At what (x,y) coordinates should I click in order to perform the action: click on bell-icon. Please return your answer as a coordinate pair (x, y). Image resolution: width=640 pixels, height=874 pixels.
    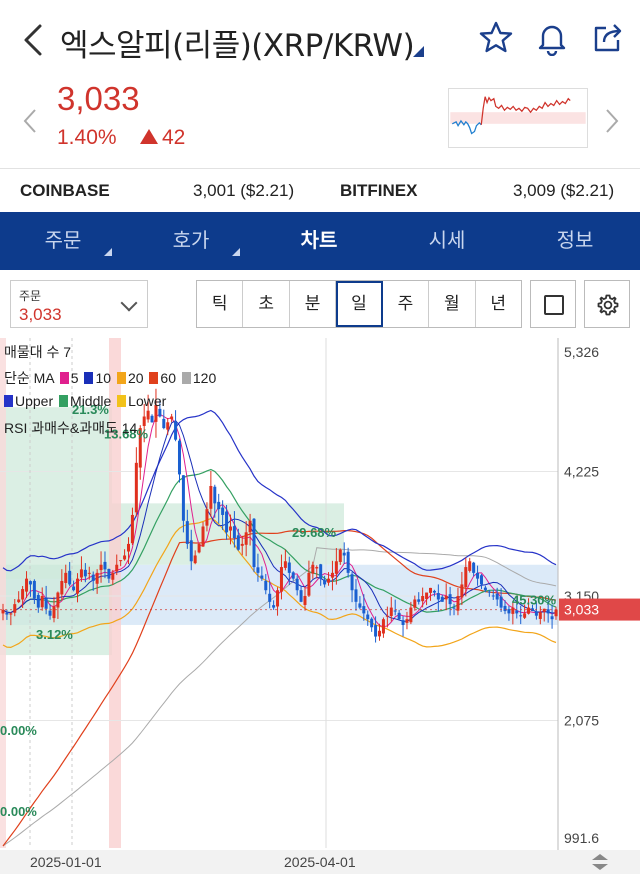
    Looking at the image, I should click on (552, 38).